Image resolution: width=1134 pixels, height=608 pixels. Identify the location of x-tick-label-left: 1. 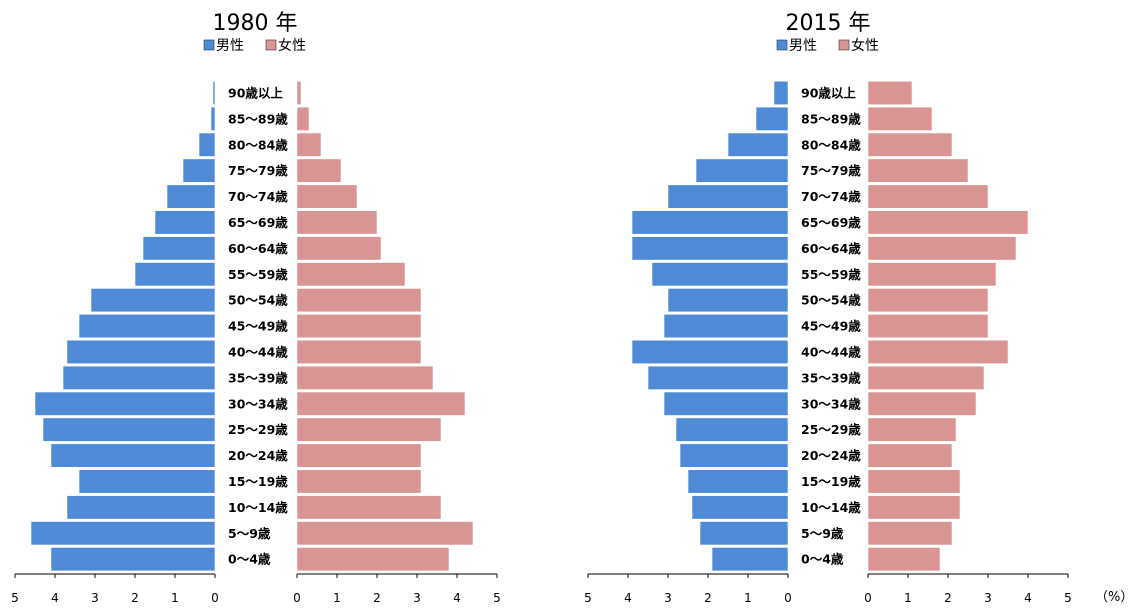
(748, 598).